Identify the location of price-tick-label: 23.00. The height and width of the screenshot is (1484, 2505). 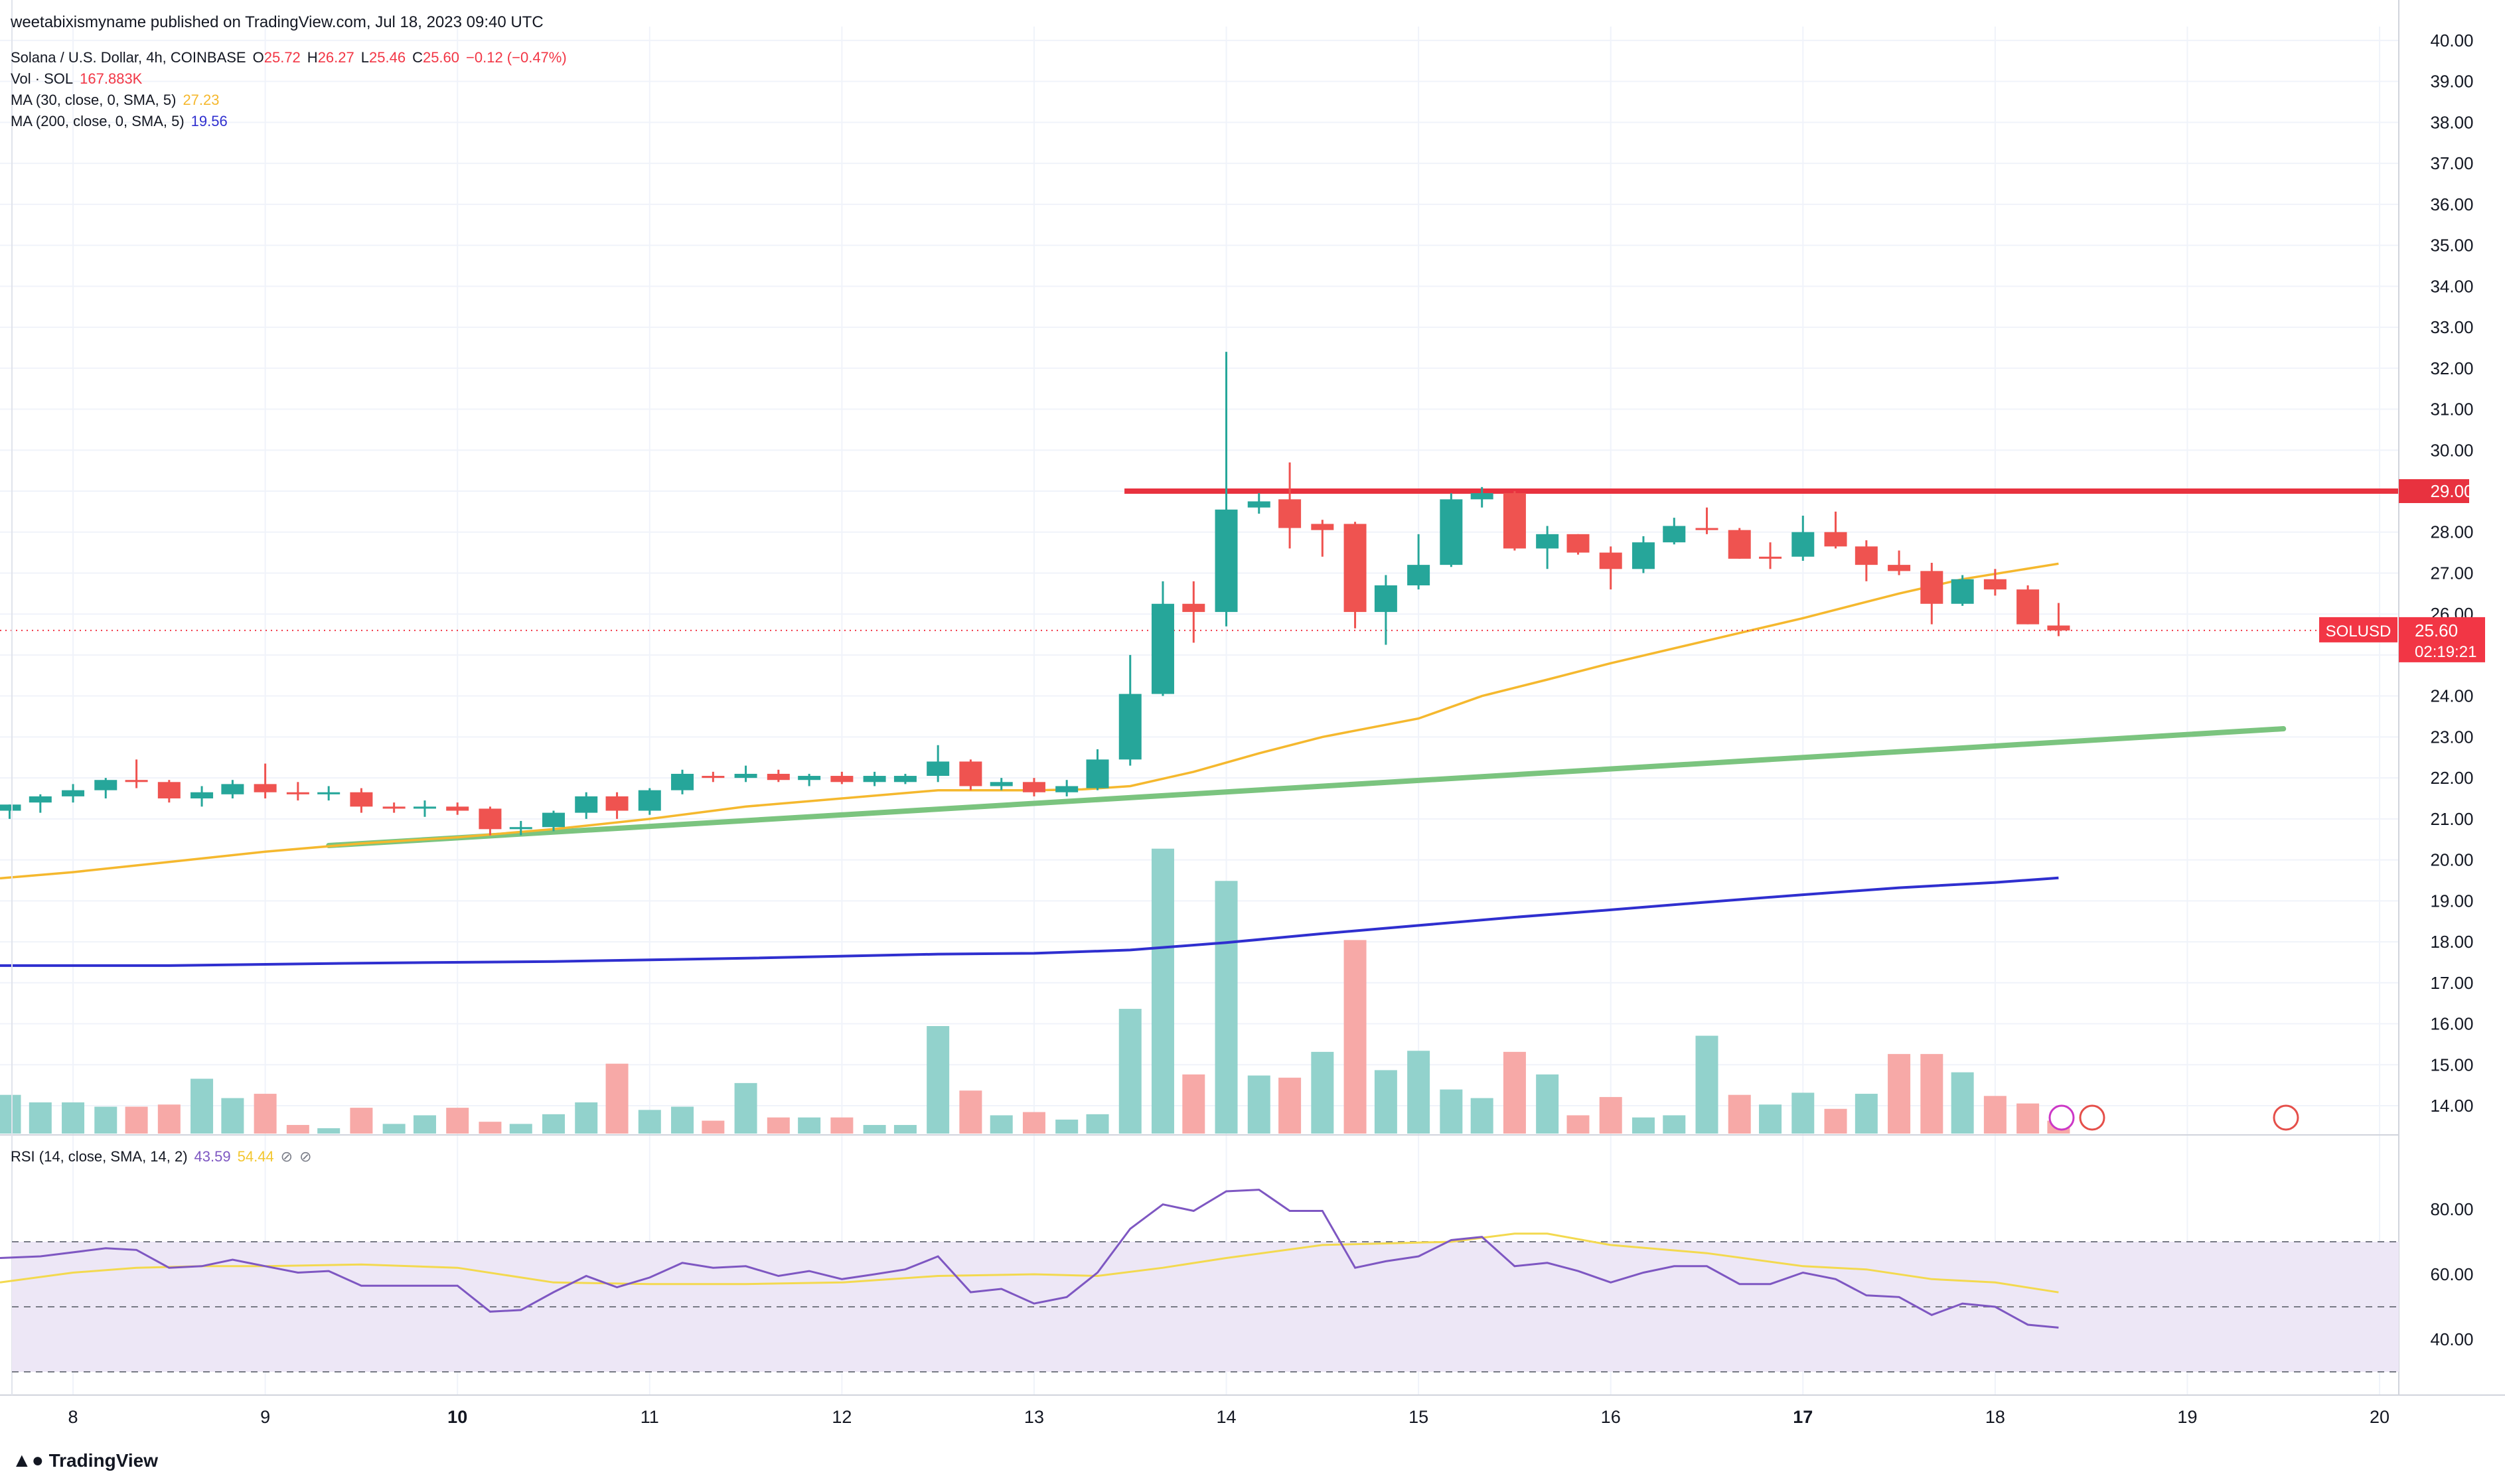
(2451, 737).